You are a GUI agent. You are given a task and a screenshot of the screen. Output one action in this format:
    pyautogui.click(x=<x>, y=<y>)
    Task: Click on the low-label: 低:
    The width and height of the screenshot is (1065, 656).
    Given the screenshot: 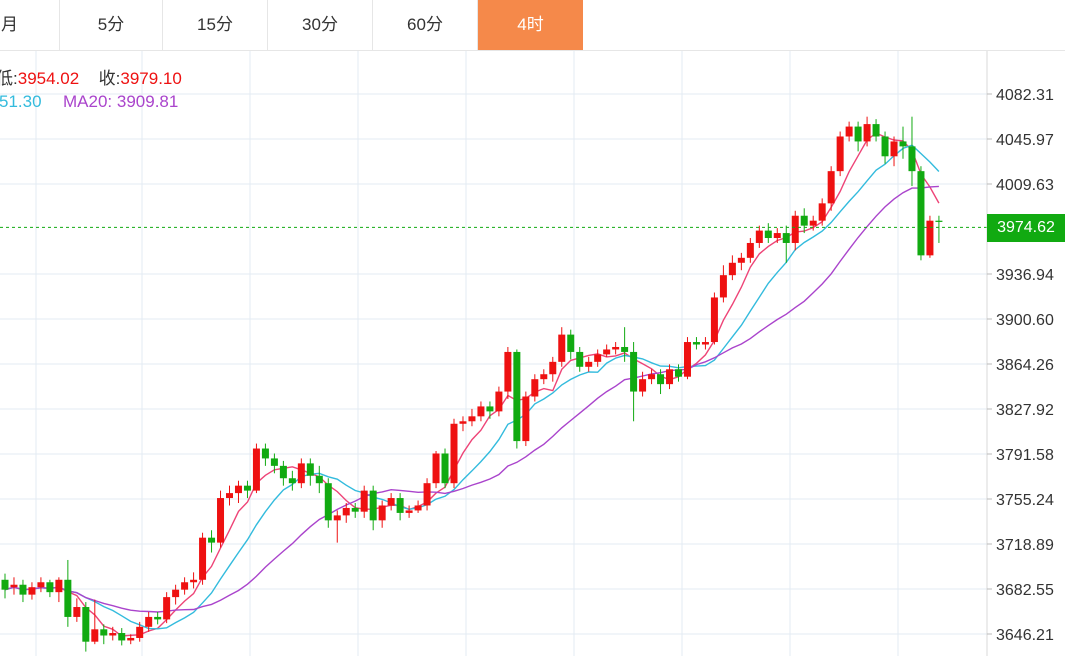 What is the action you would take?
    pyautogui.click(x=9, y=78)
    